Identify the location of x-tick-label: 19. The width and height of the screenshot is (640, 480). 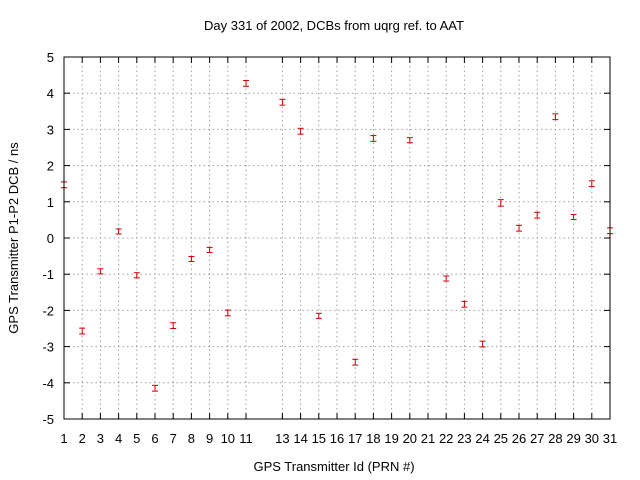
(391, 438).